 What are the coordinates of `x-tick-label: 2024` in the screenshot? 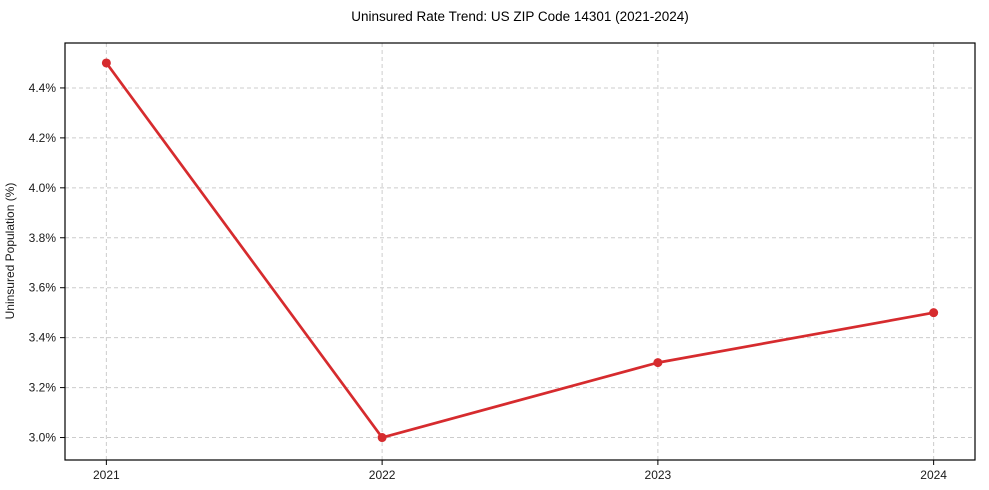 It's located at (933, 475).